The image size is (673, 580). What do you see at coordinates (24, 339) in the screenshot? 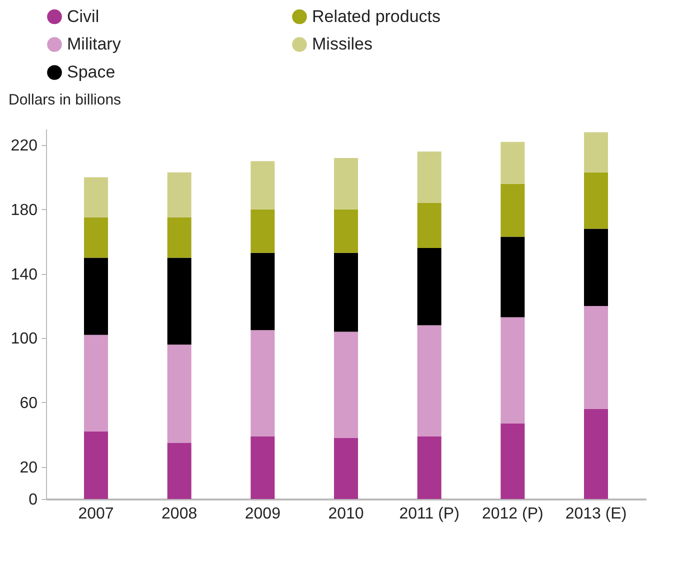
I see `y-tick-label: 100` at bounding box center [24, 339].